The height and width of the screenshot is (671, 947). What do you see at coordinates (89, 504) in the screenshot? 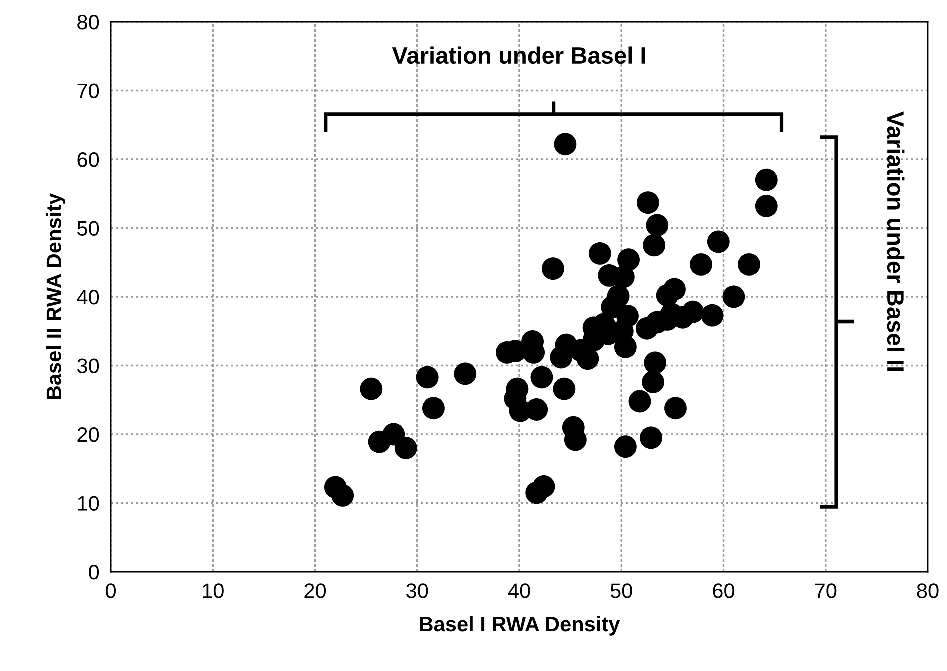
I see `y-tick-label: 10` at bounding box center [89, 504].